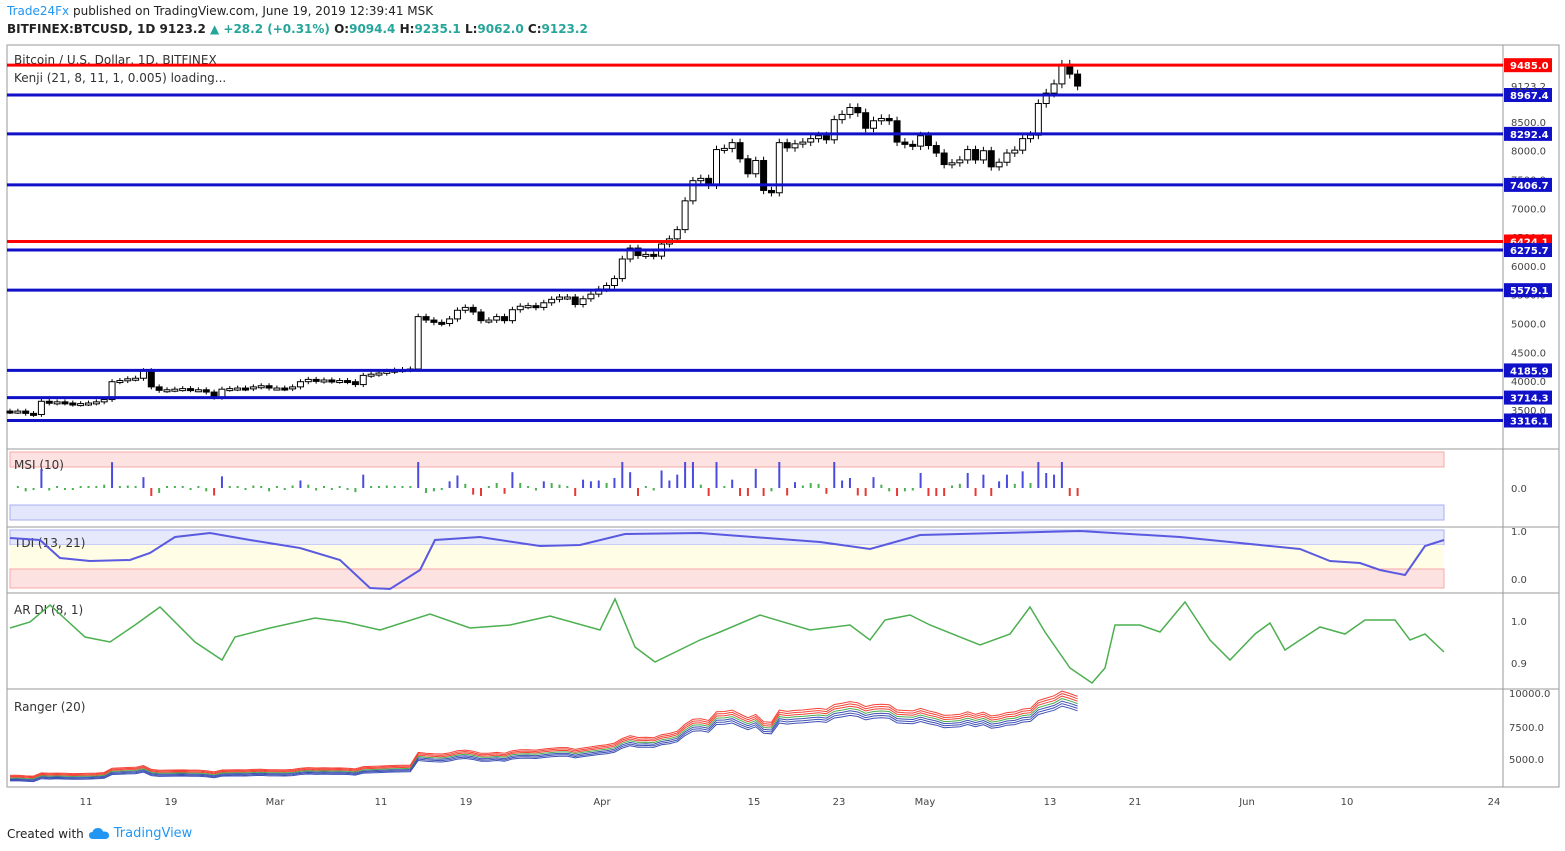 The image size is (1565, 851). Describe the element at coordinates (38, 11) in the screenshot. I see `author-link: Trade24Fx` at that location.